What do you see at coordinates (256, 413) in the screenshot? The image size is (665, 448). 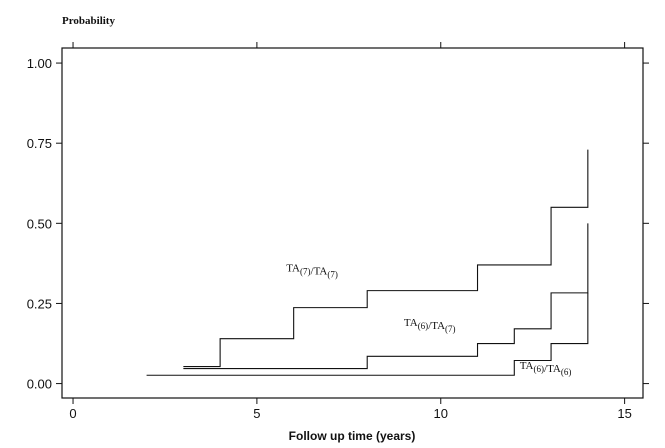 I see `x-tick-label: 5` at bounding box center [256, 413].